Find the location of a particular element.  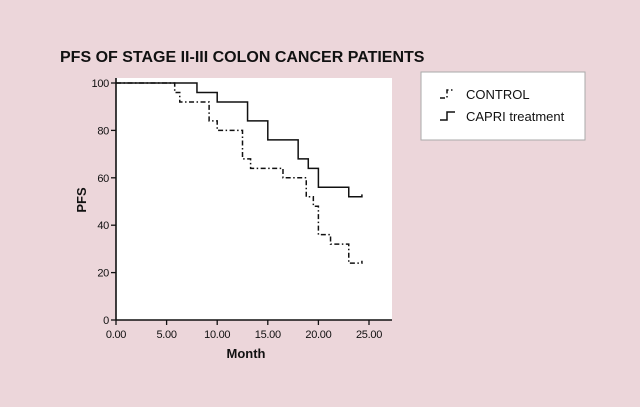

x-axis-ticks: 0.00 5.00 10.00 15.00 20.00 25.00 is located at coordinates (244, 330).